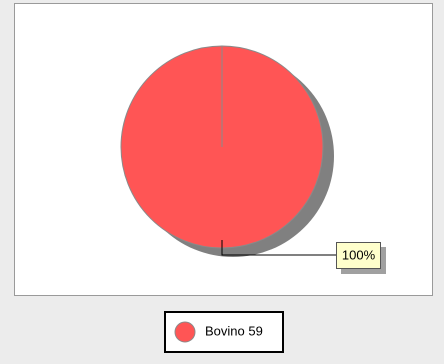 The width and height of the screenshot is (444, 364). I want to click on legend-label: Bovino 59, so click(234, 330).